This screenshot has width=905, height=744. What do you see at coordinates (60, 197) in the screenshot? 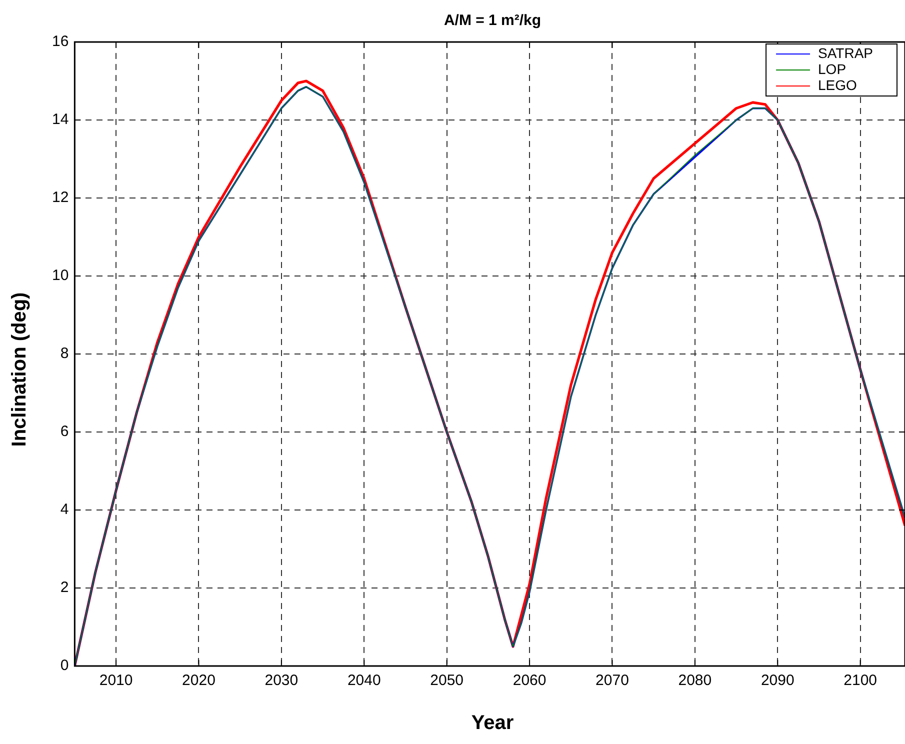
I see `y-tick-label: 12` at bounding box center [60, 197].